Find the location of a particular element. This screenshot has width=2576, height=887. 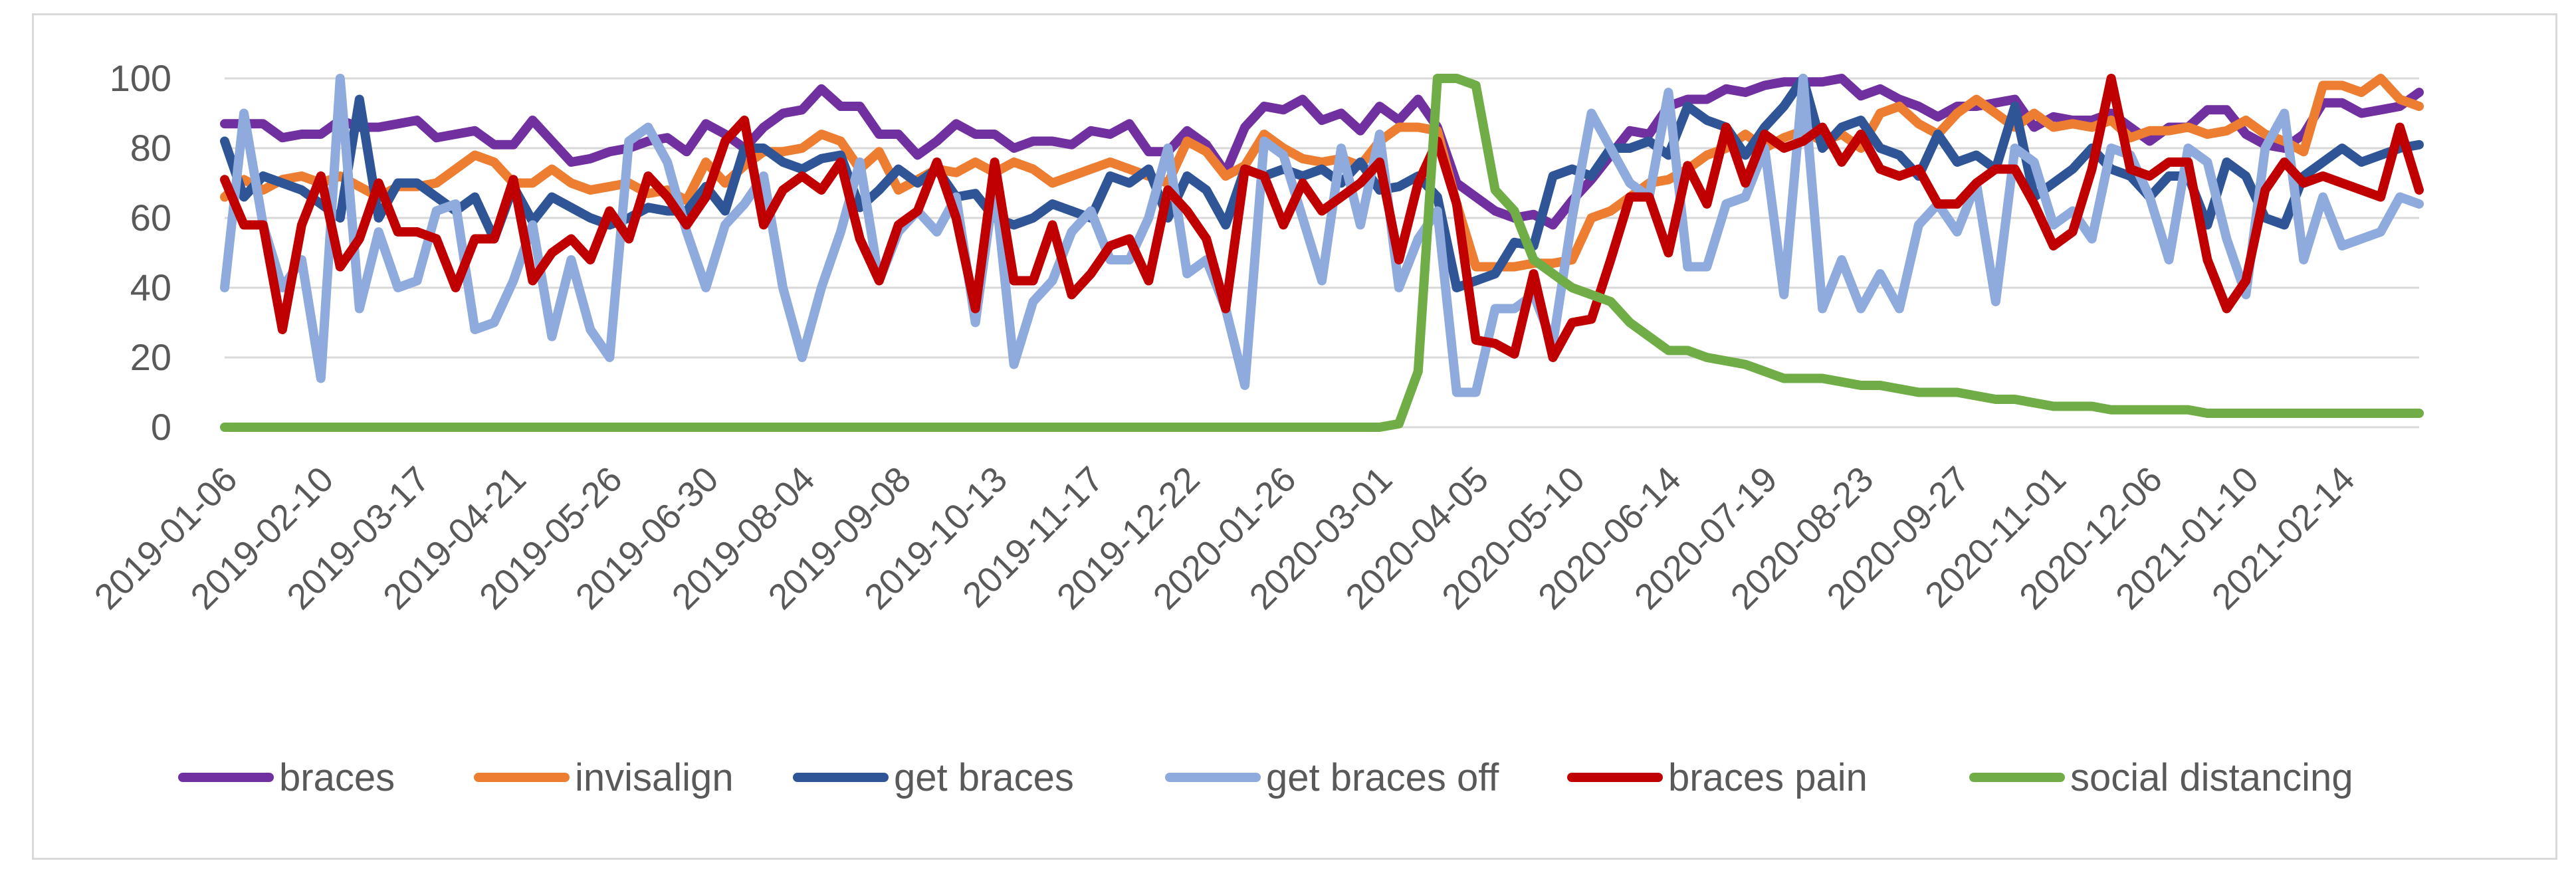

y-tick-label: 100 is located at coordinates (140, 78).